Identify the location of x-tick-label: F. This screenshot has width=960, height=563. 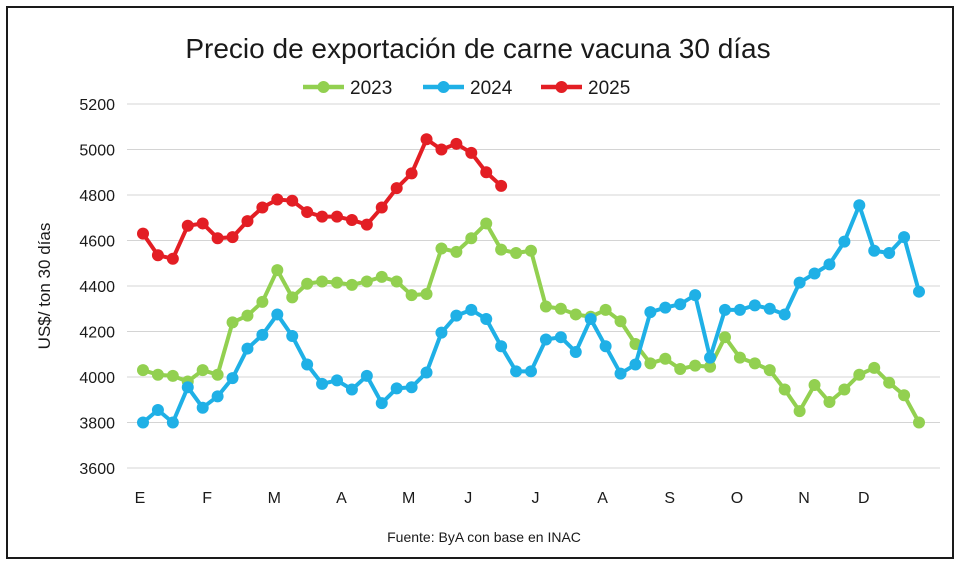
(207, 498).